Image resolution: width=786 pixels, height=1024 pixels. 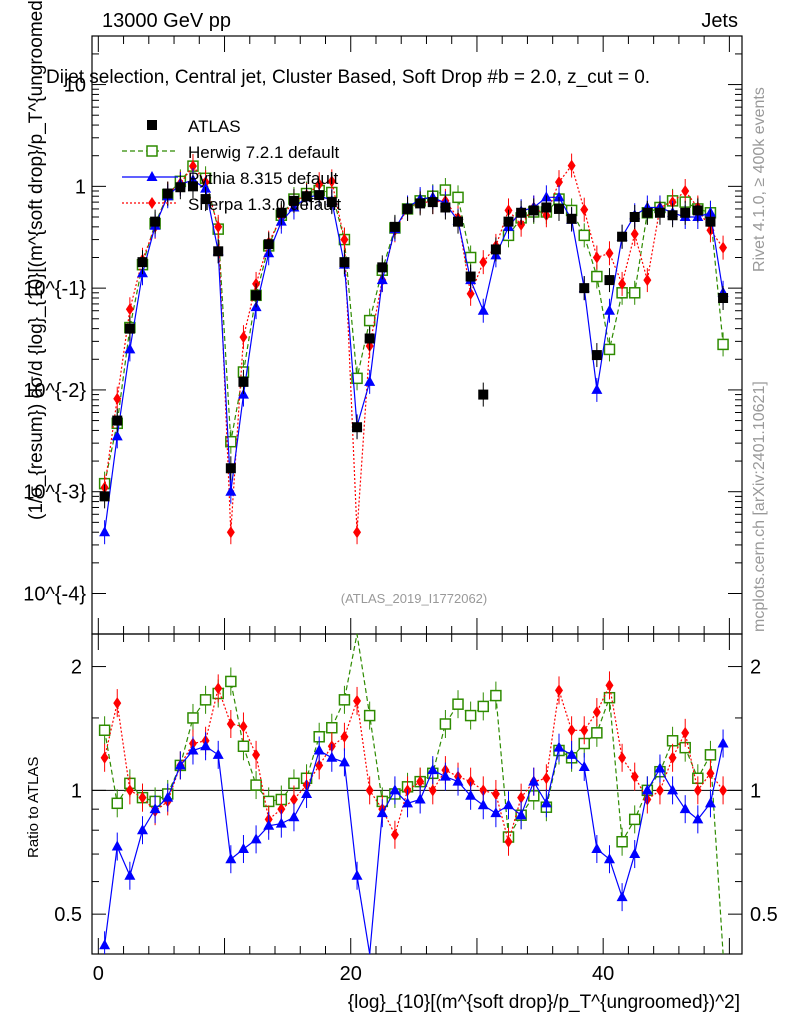 I want to click on rivet-version-label: Rivet 4.1.0, ≥ 400k events, so click(x=759, y=179).